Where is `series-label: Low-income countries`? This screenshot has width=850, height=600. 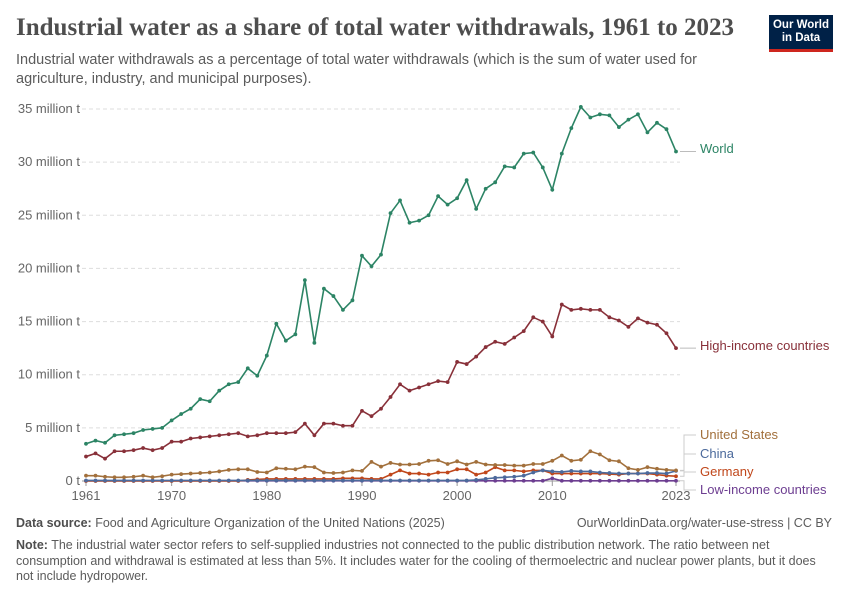 series-label: Low-income countries is located at coordinates (763, 489).